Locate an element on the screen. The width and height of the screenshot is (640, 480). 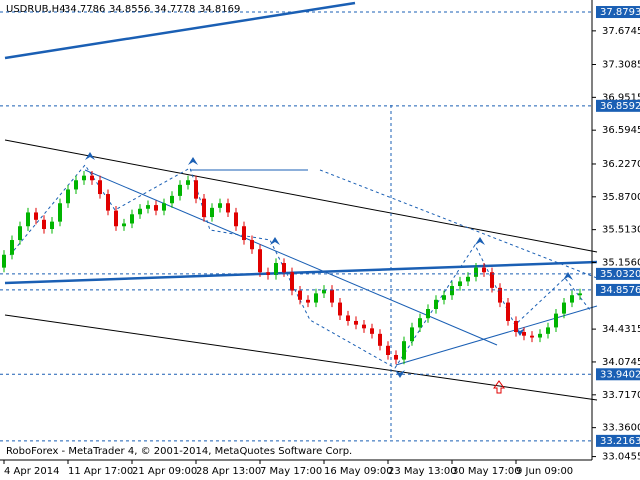
x-tick-label: 28 Apr 13:00 is located at coordinates (228, 471).